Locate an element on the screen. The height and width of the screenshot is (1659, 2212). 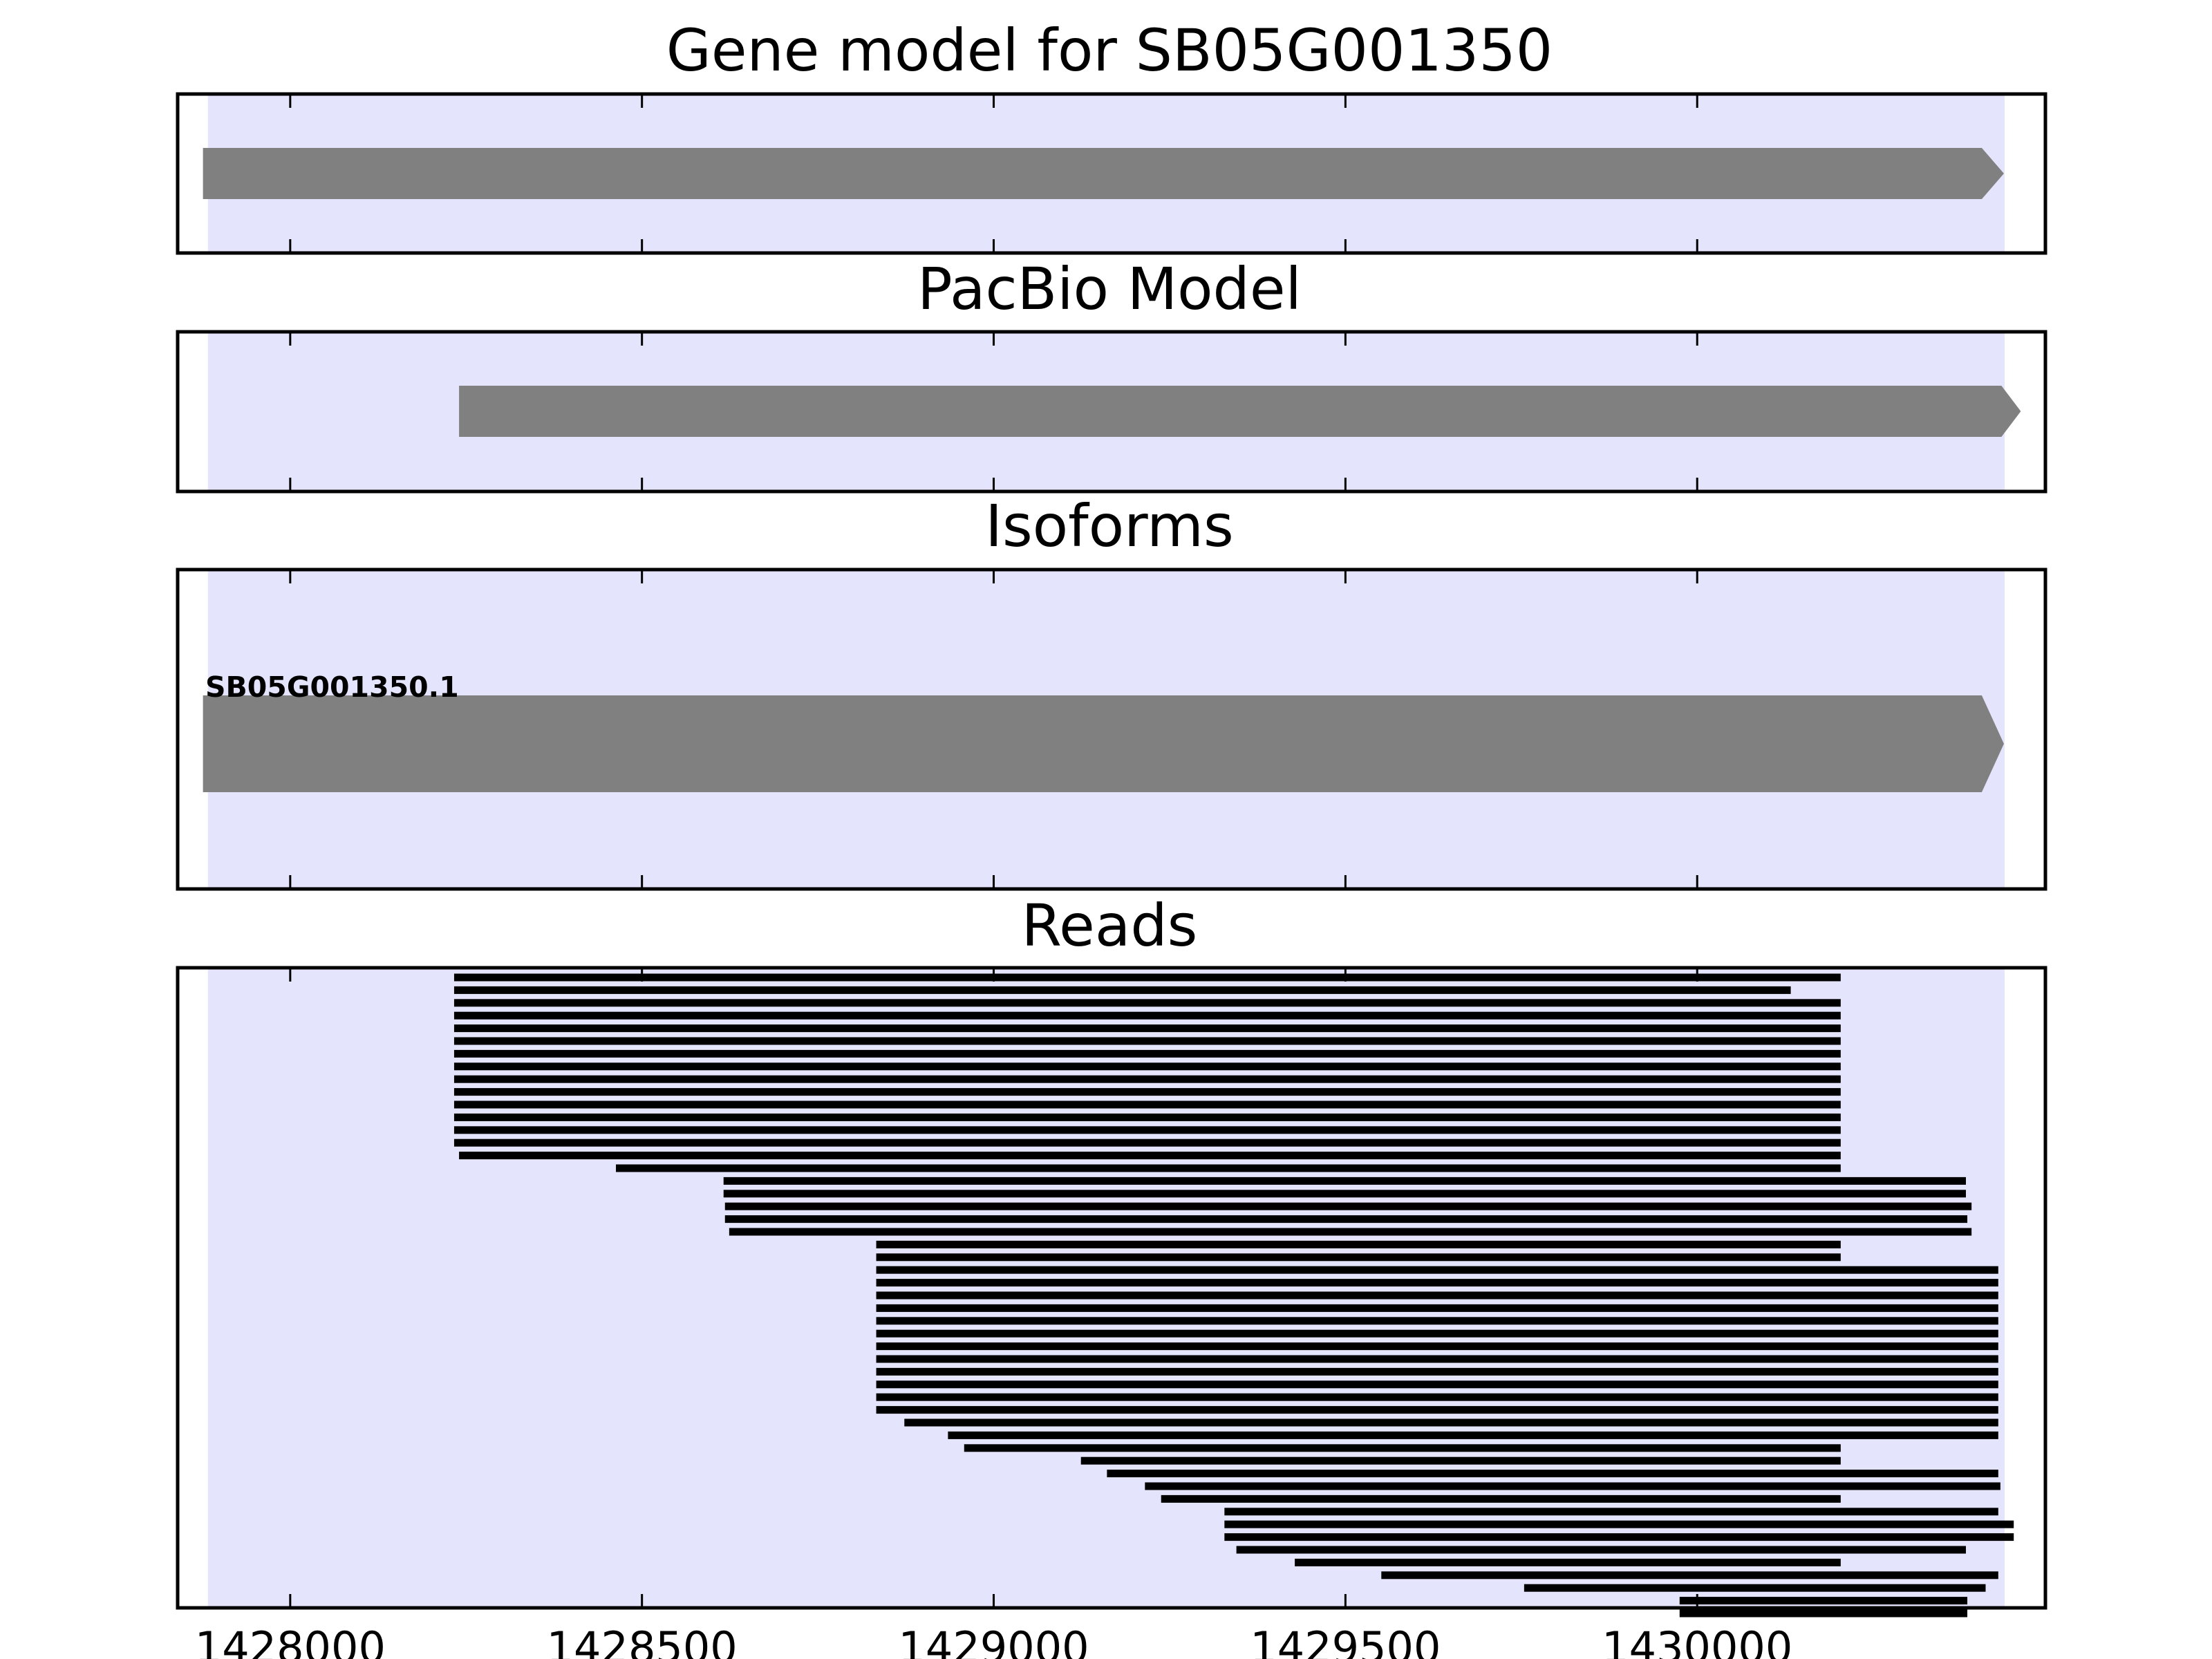
isoform-label: SB05G001350.1 is located at coordinates (332, 687).